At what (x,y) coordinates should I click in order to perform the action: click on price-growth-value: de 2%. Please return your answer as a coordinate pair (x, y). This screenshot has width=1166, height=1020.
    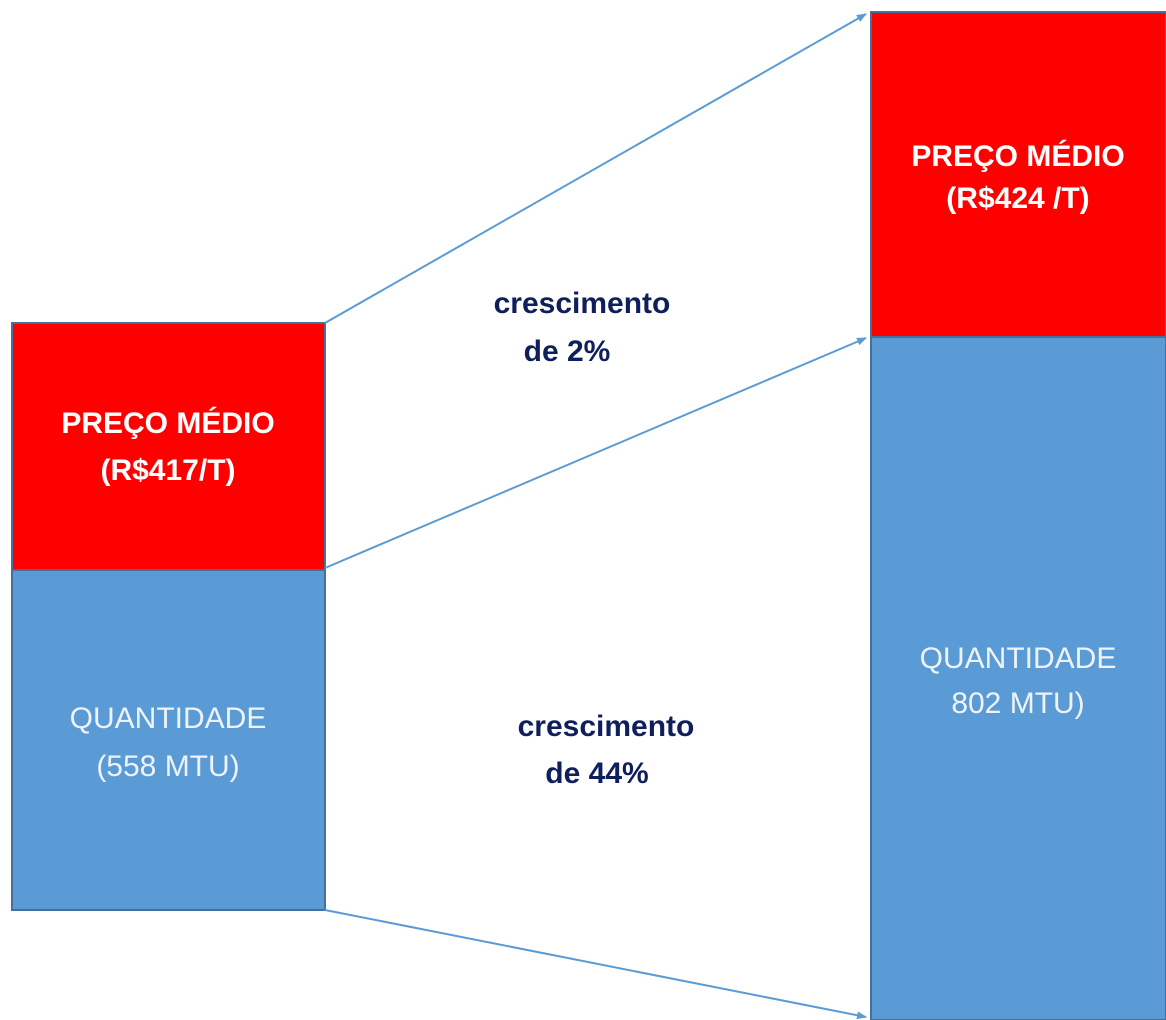
    Looking at the image, I should click on (567, 351).